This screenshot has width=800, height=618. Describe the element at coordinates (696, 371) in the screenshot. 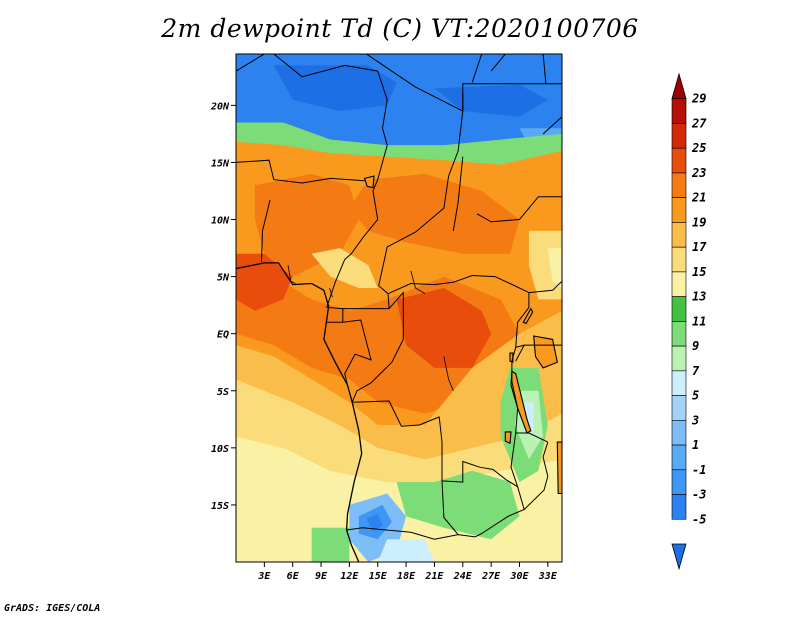

I see `colorbar-label: 7` at that location.